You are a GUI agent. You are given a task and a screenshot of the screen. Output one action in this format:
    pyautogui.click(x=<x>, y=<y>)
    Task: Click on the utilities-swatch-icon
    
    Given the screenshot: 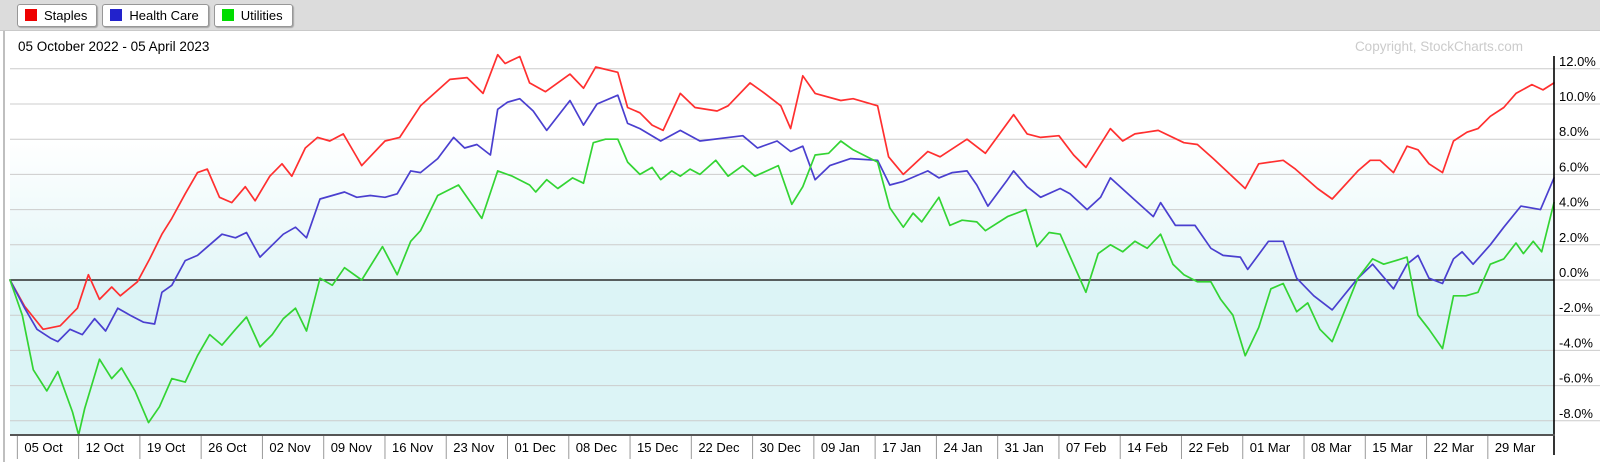 What is the action you would take?
    pyautogui.click(x=227, y=15)
    